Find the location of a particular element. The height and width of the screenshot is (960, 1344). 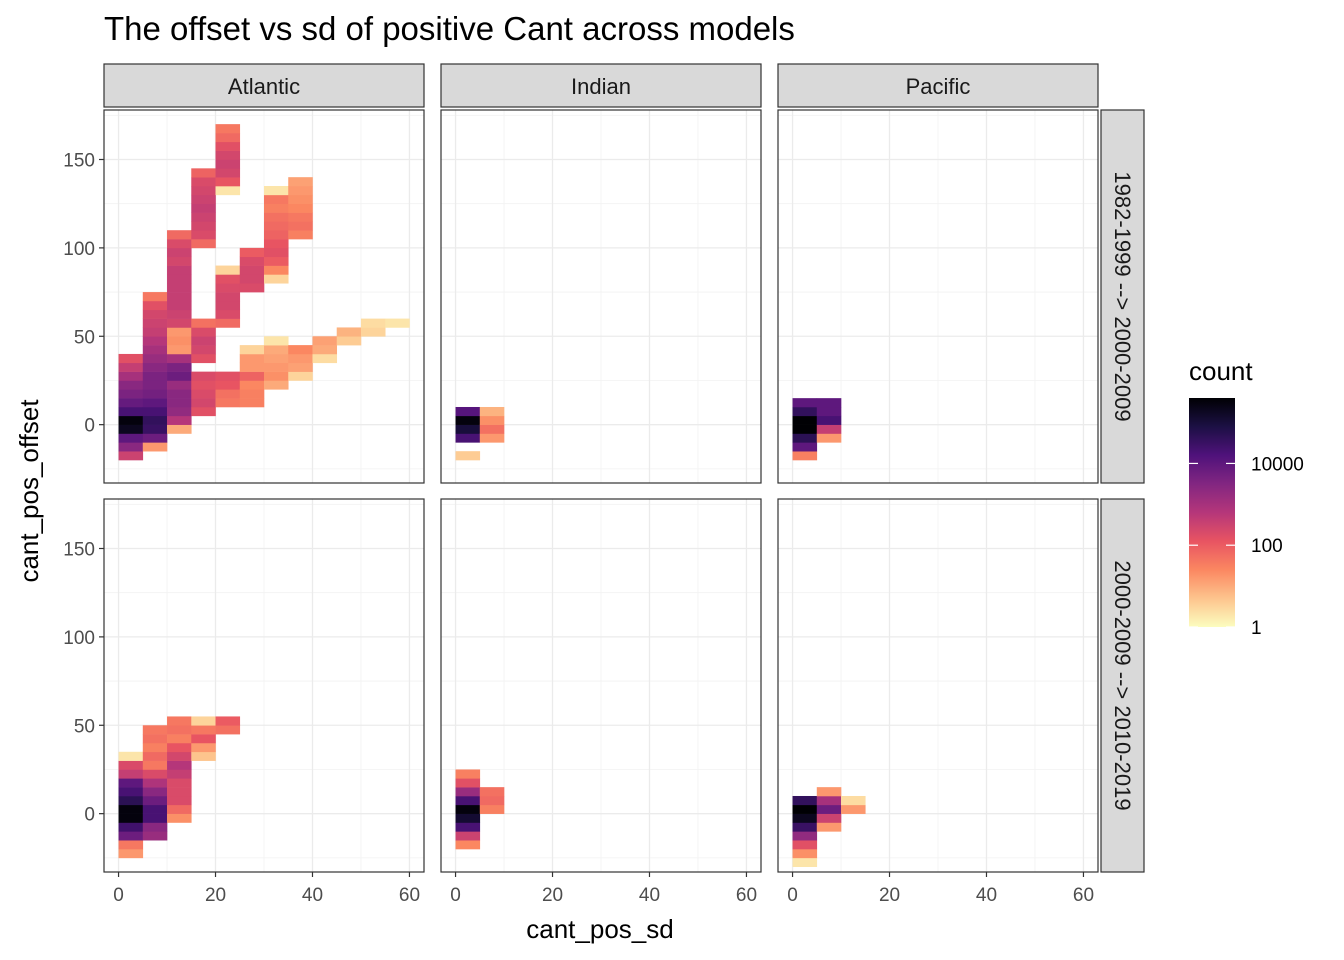

legend-colorbar is located at coordinates (1212, 512).